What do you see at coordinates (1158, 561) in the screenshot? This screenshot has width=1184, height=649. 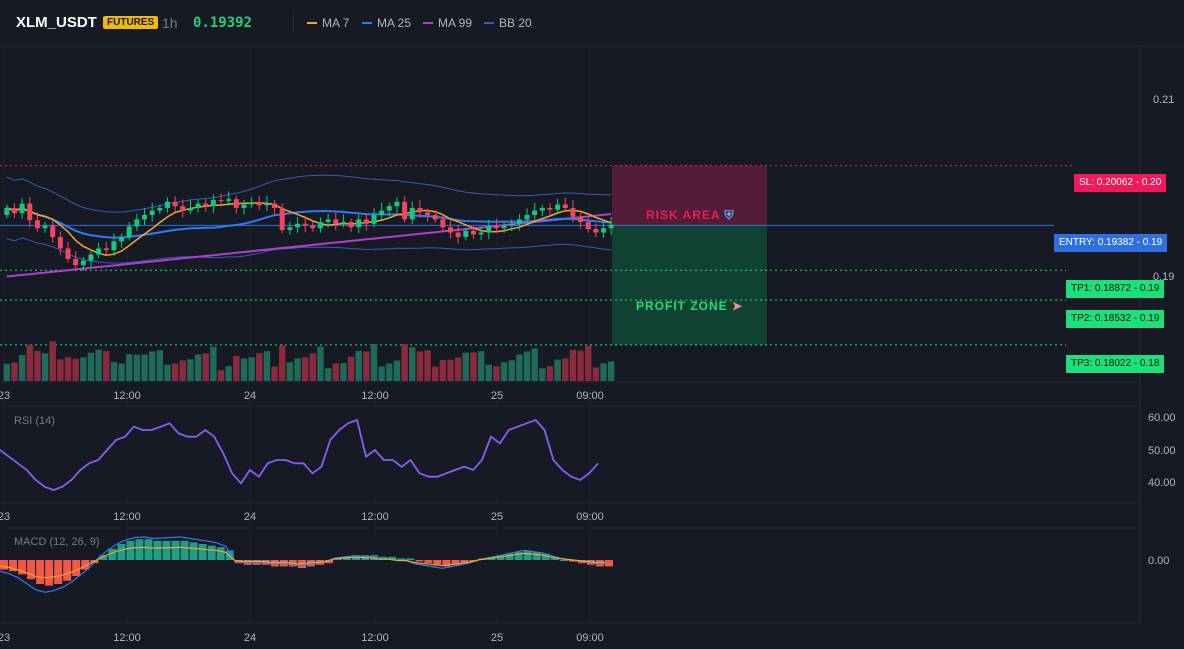 I see `macd-tick: 0.00` at bounding box center [1158, 561].